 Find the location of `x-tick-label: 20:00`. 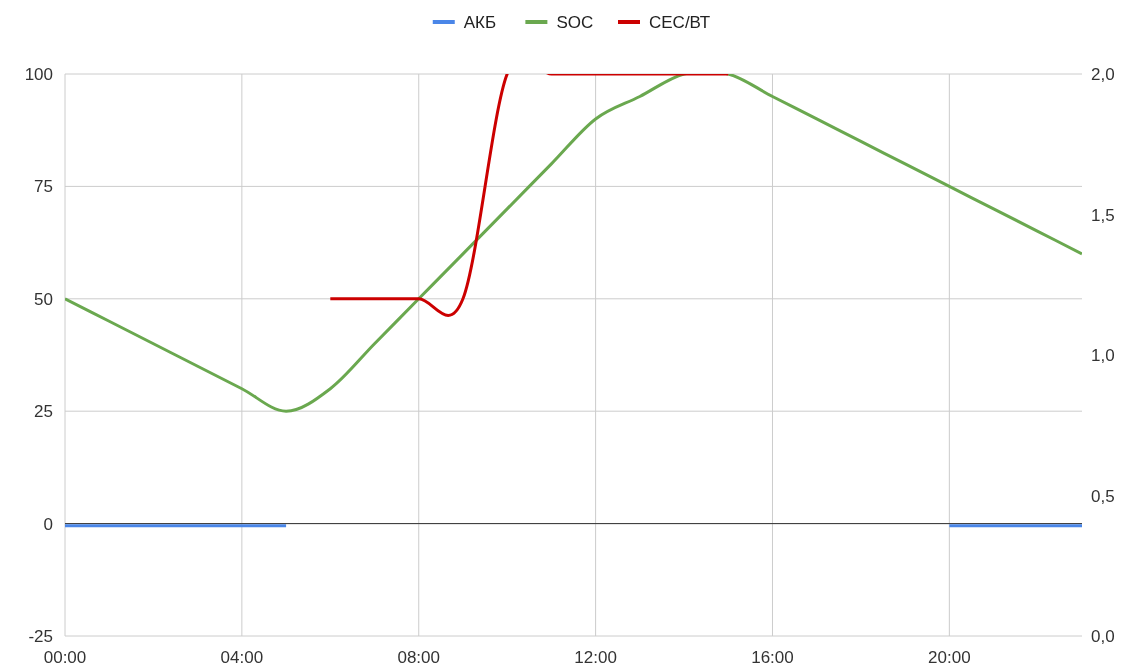

x-tick-label: 20:00 is located at coordinates (949, 657).